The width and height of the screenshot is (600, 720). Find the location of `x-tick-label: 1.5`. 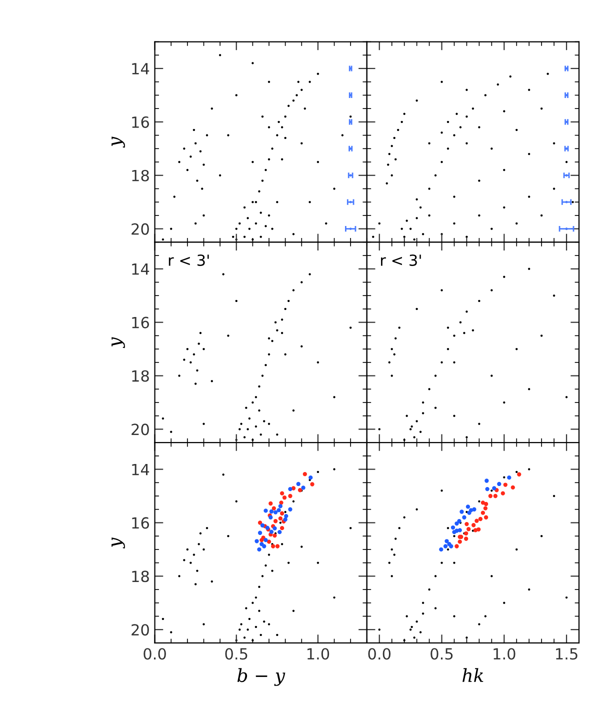

x-tick-label: 1.5 is located at coordinates (567, 654).